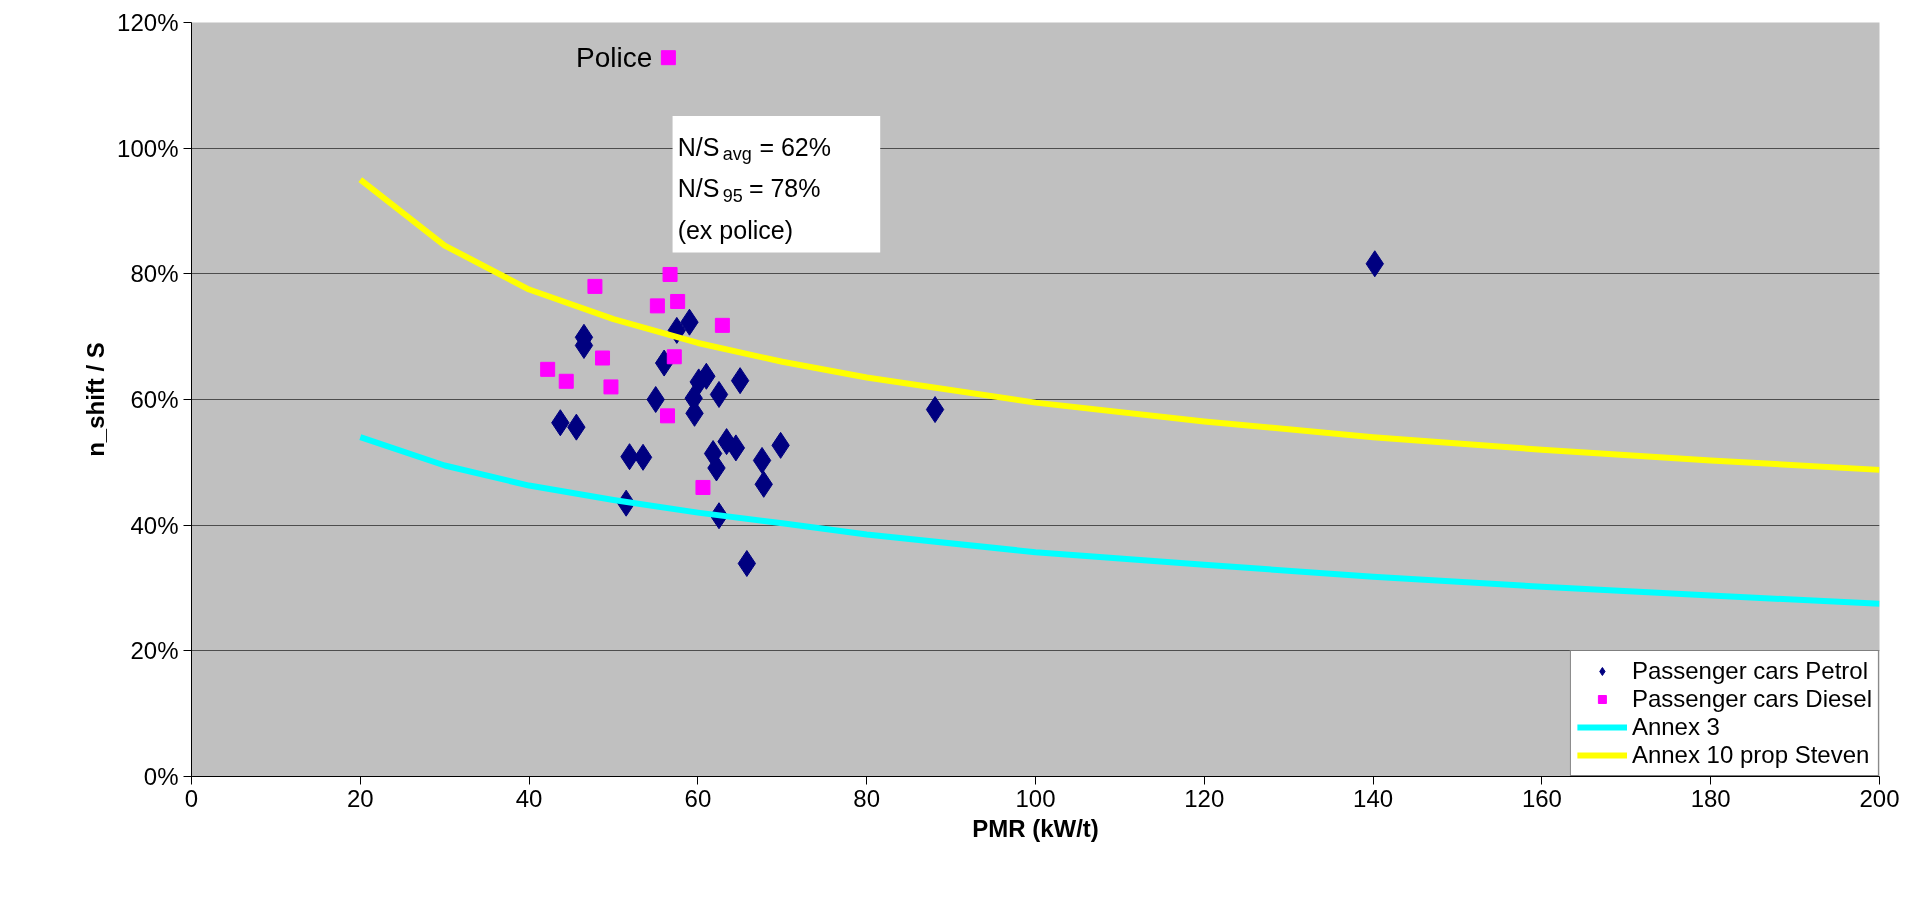  What do you see at coordinates (867, 798) in the screenshot?
I see `x-tick-label: 80` at bounding box center [867, 798].